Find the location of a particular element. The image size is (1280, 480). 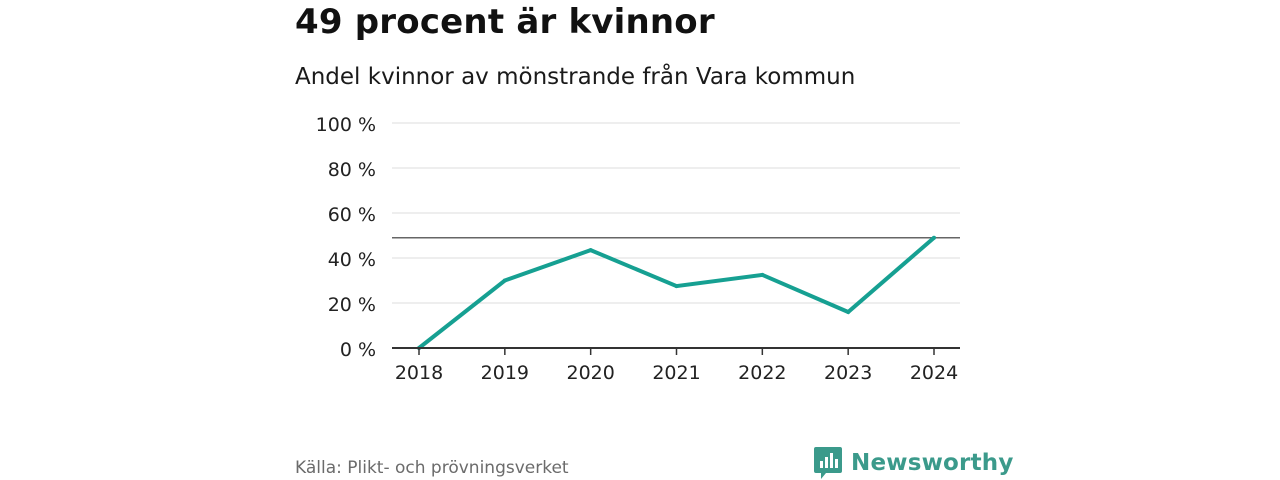

x-tick-label: 2021 is located at coordinates (676, 373).